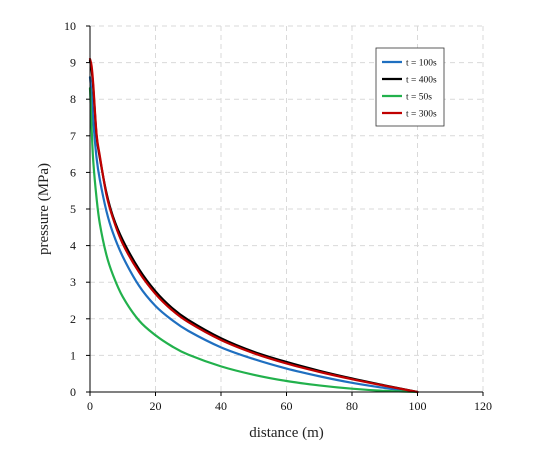  What do you see at coordinates (410, 87) in the screenshot?
I see `legend: t = 100s t = 400s t = 50s t = 300s` at bounding box center [410, 87].